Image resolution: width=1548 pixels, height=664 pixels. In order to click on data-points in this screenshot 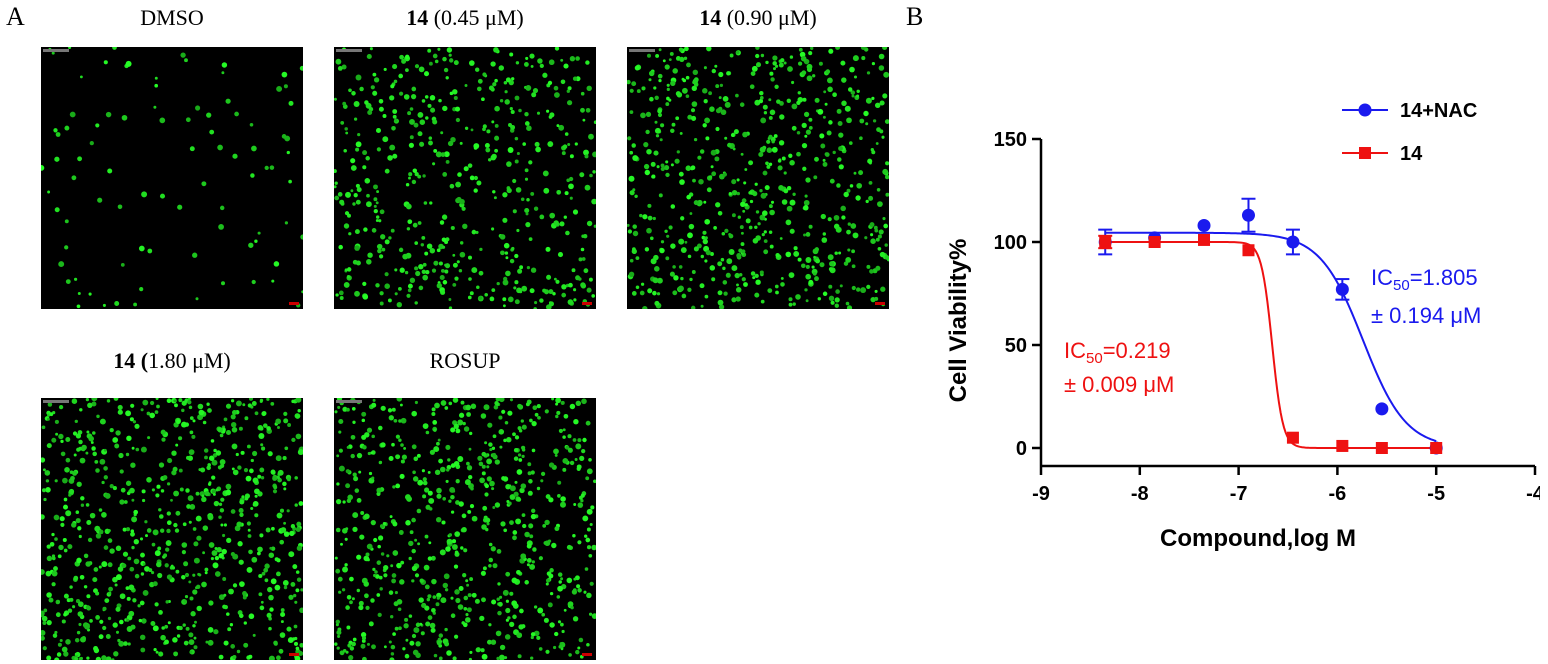, I will do `click(1270, 326)`.